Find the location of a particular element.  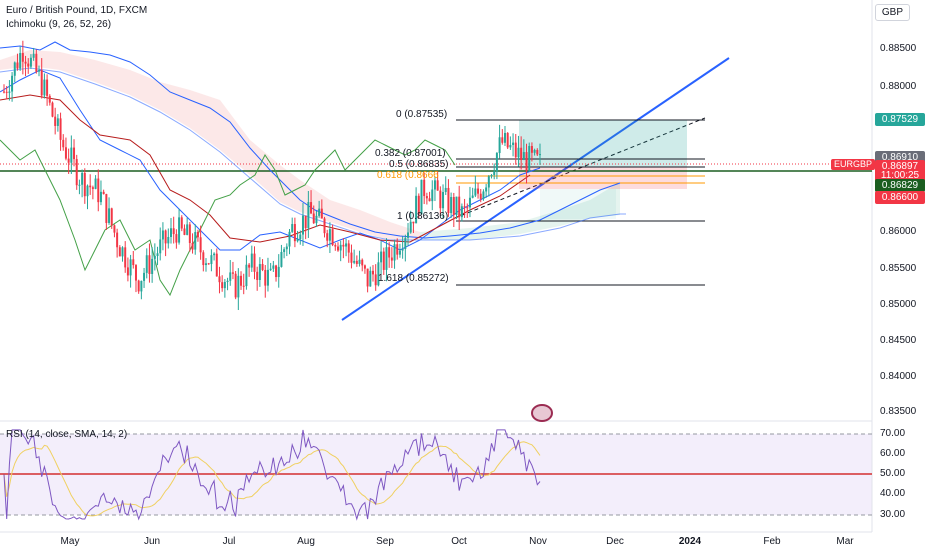

symbol-title: Euro / British Pound, 1D, FXCM is located at coordinates (77, 10).